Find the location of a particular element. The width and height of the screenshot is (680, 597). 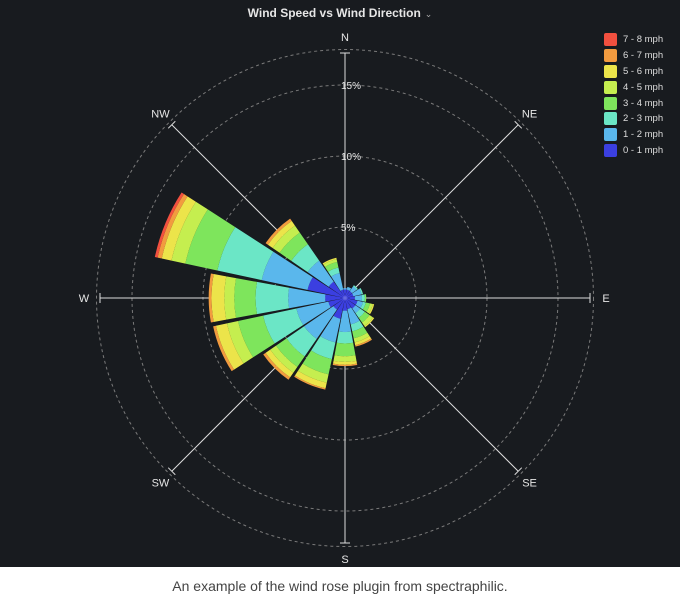

radial-tick-label: 5% is located at coordinates (348, 228).